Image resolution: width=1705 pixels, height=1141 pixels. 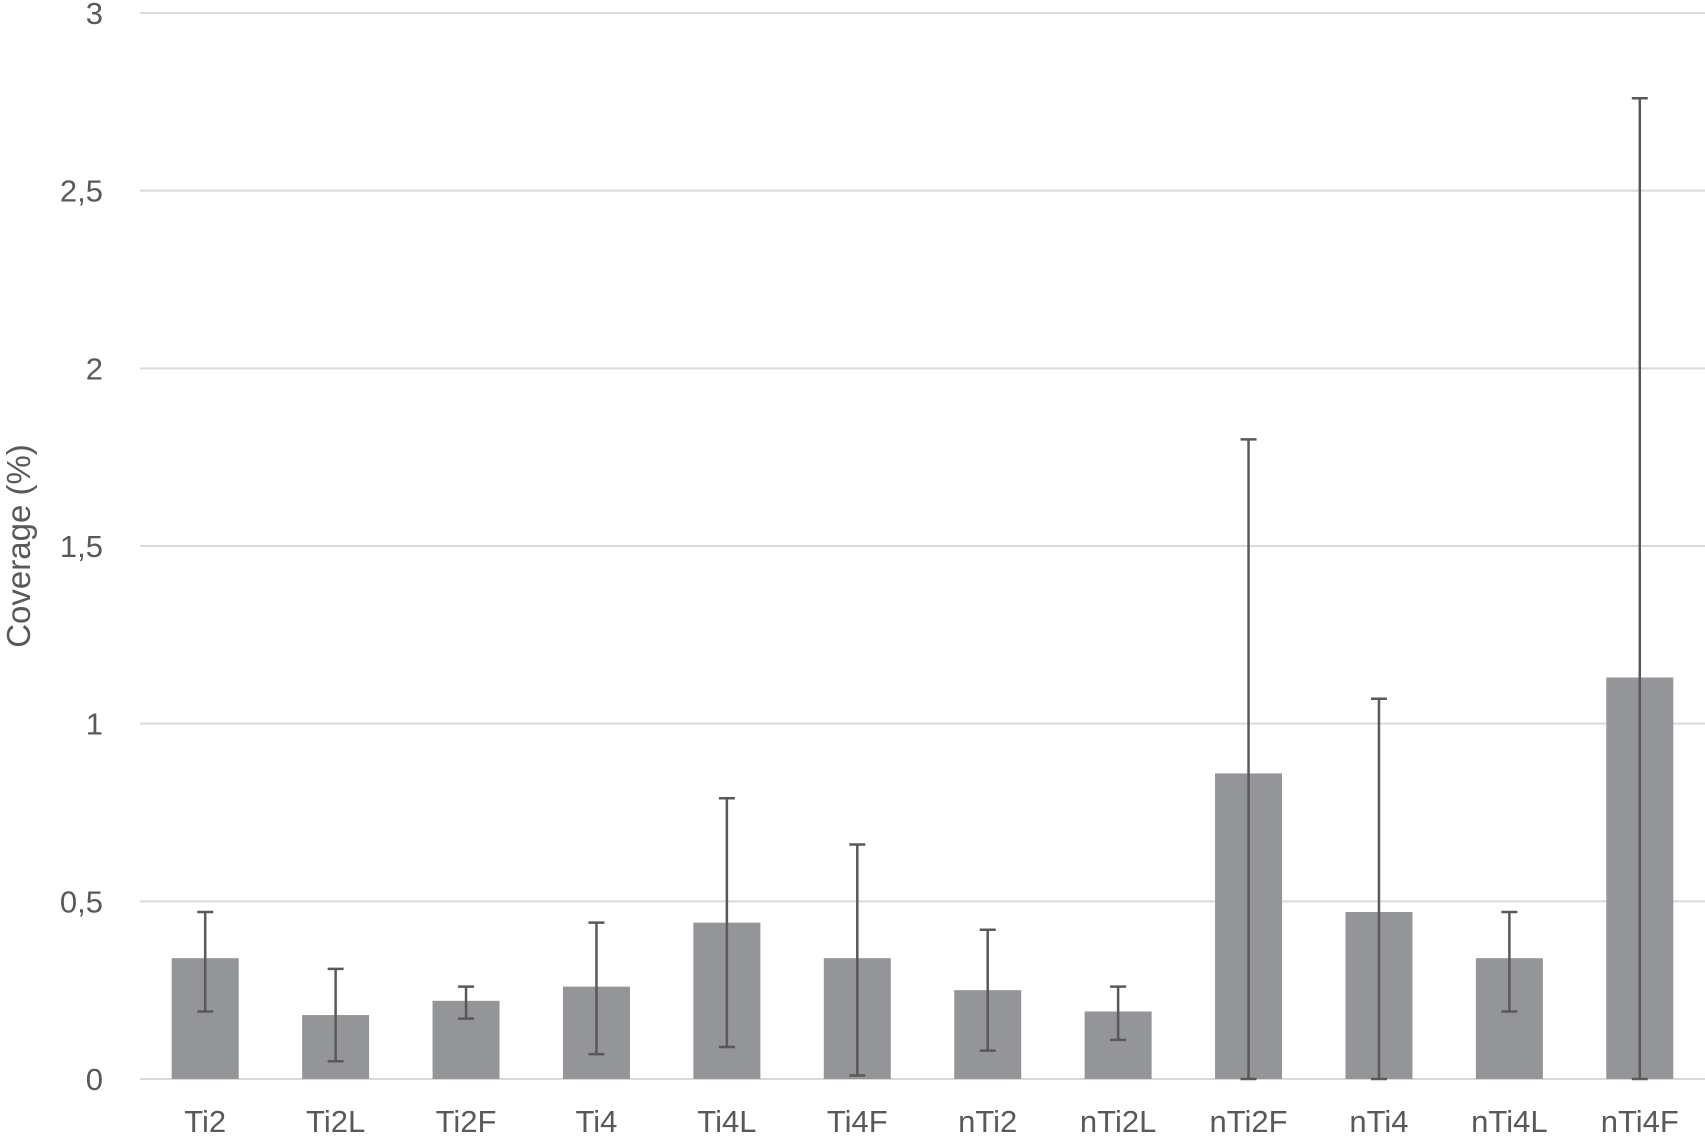 I want to click on y-tick-label: 0, so click(x=94, y=1079).